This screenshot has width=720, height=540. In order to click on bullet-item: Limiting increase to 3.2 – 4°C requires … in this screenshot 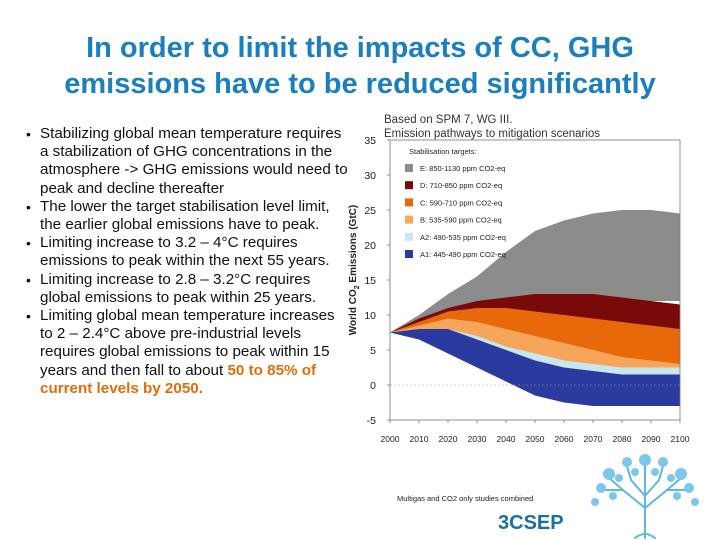, I will do `click(188, 252)`.